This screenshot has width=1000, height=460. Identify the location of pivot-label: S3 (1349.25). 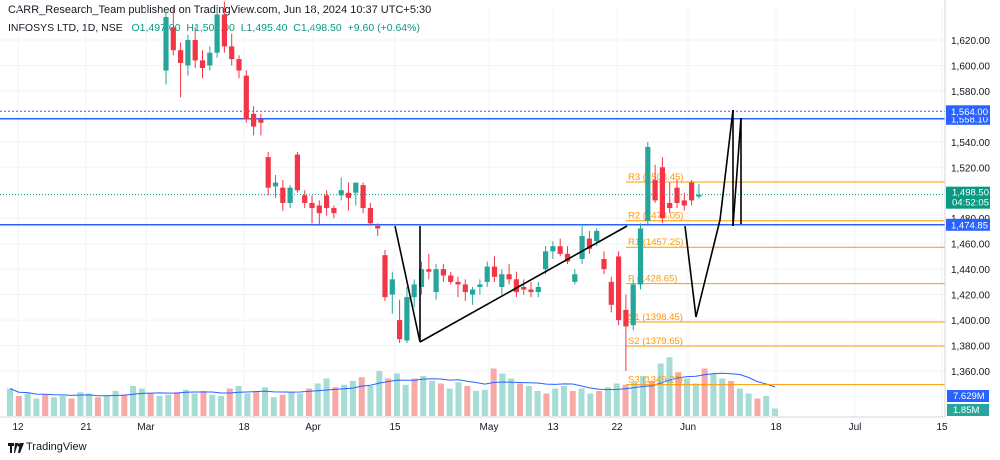
(655, 380).